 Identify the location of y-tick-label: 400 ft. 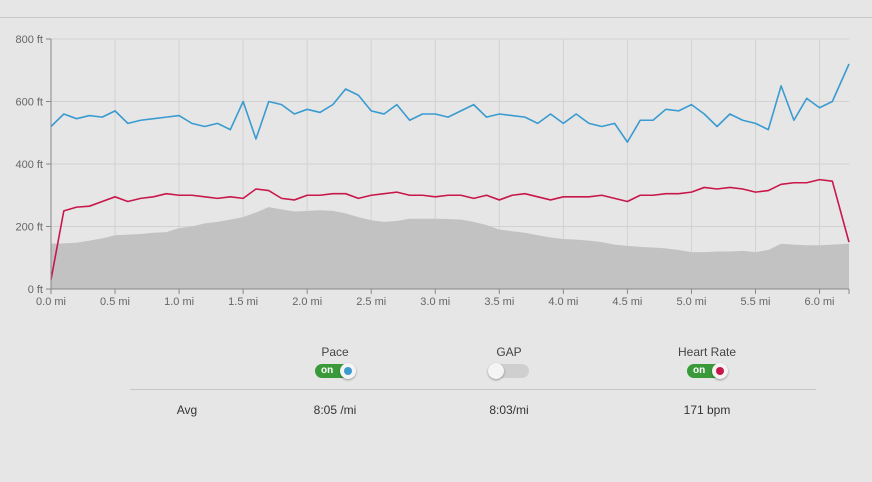
(29, 165).